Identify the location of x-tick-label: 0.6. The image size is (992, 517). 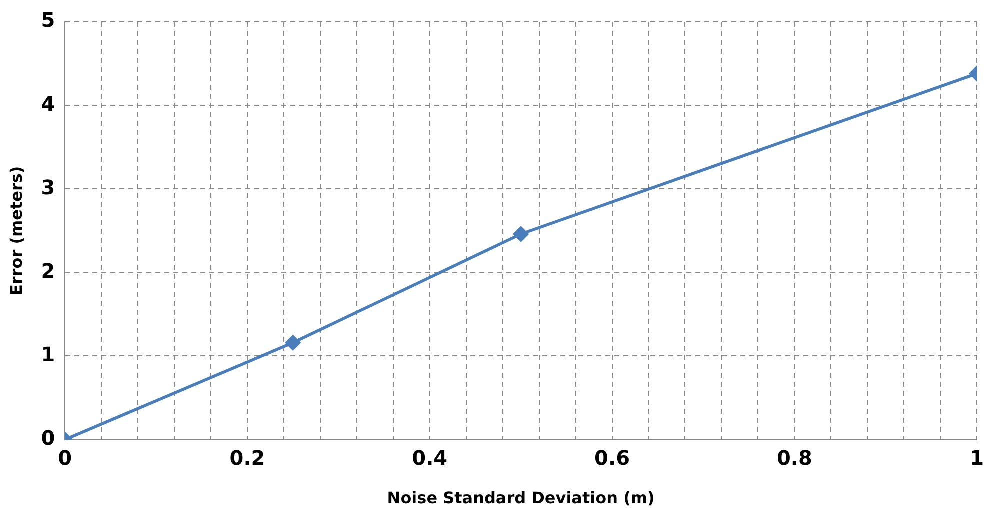
(612, 458).